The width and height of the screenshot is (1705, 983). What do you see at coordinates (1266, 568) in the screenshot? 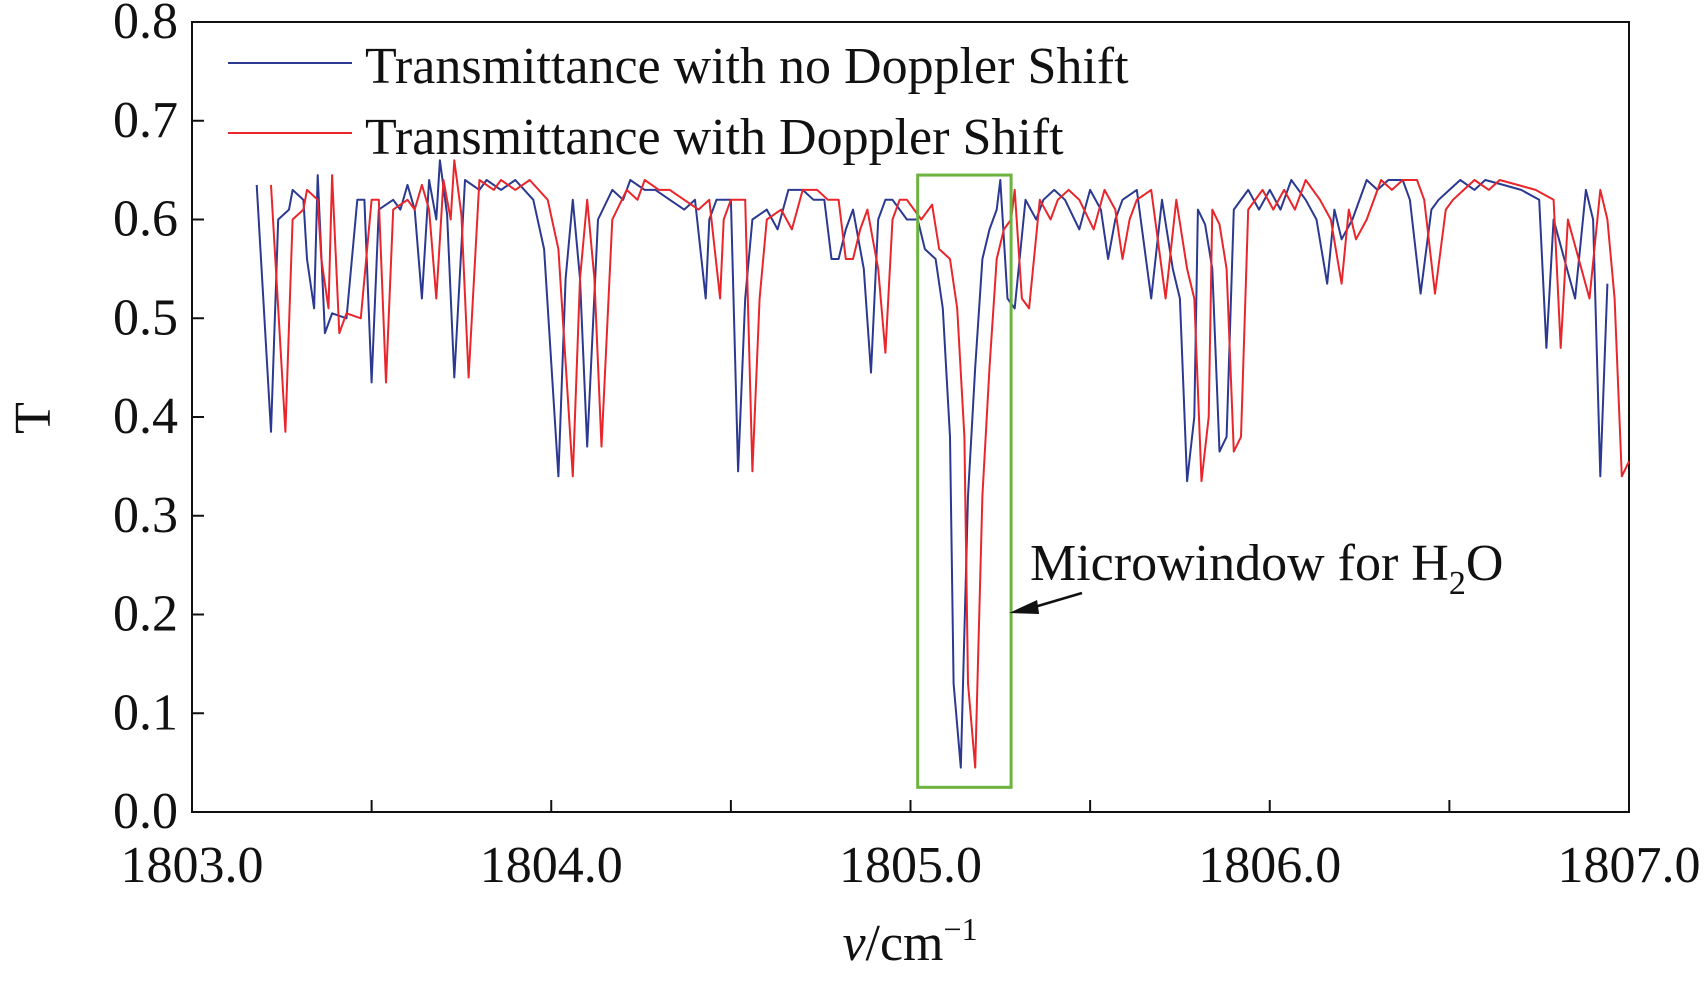
I see `annotation-label: Microwindow for H2O` at bounding box center [1266, 568].